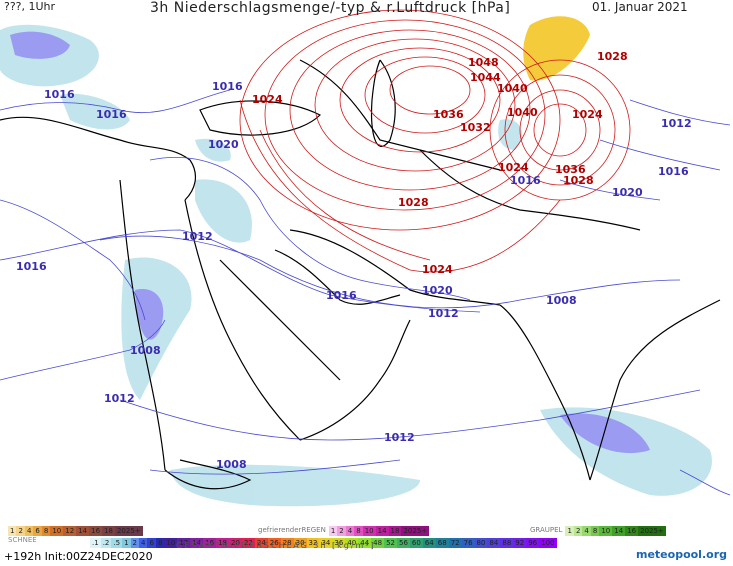 This screenshot has width=733, height=566. What do you see at coordinates (37, 531) in the screenshot?
I see `legend-swatch: 6` at bounding box center [37, 531].